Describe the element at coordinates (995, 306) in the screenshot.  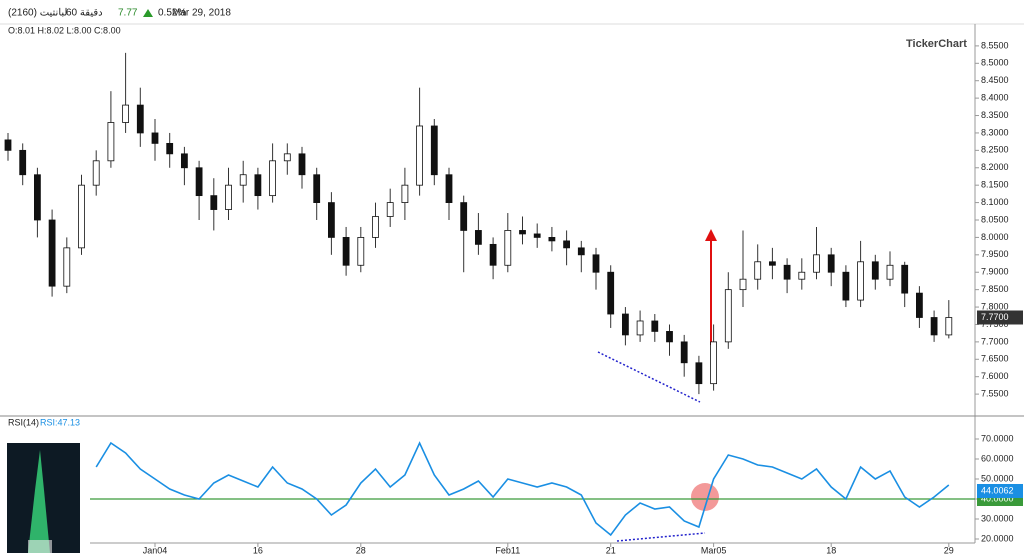
I see `y-tick-label: 7.8000` at that location.